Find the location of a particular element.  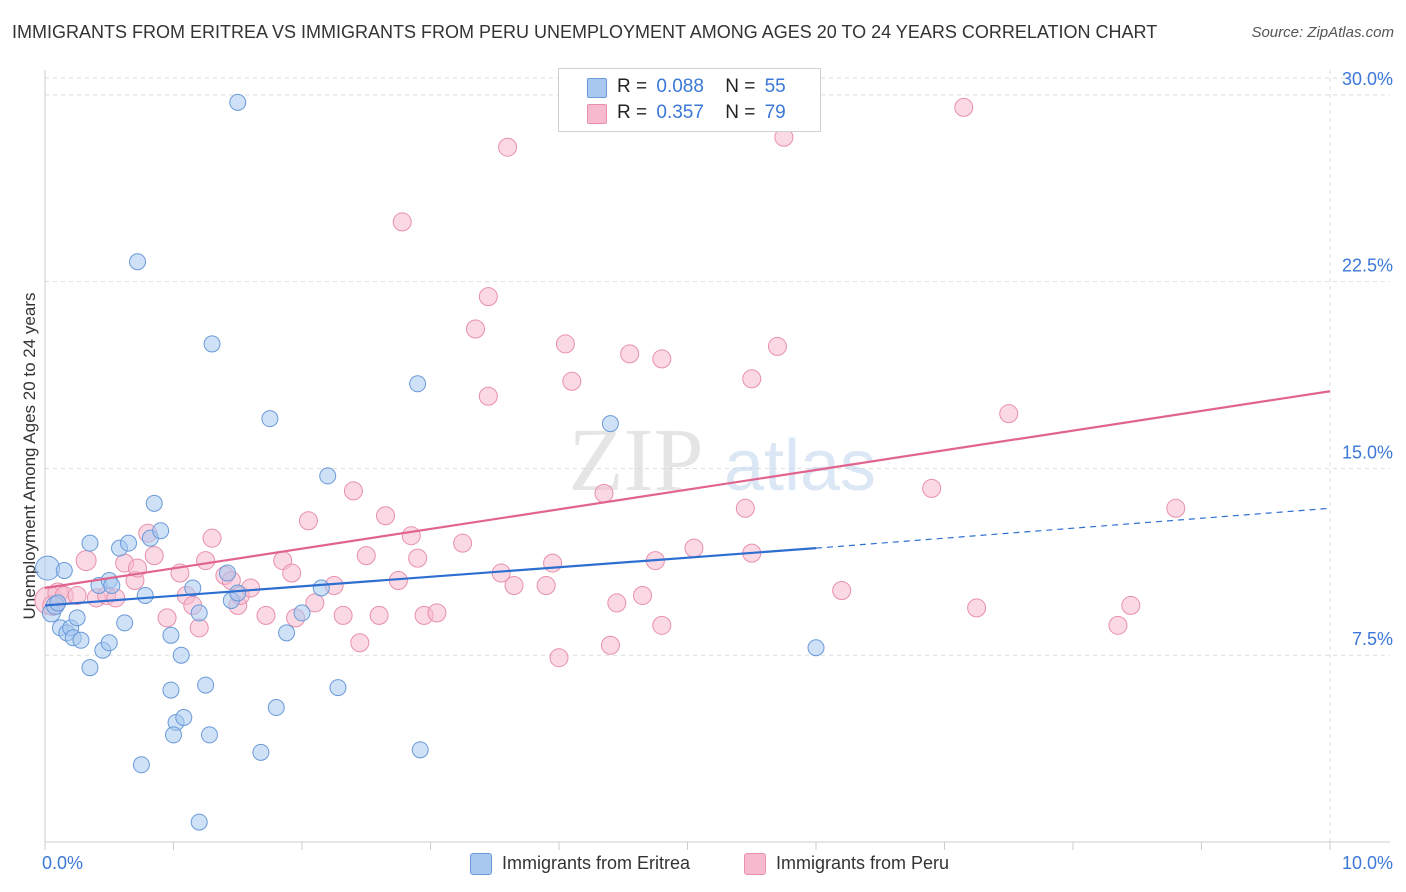

legend-peru-r-label: R = is located at coordinates (632, 112).